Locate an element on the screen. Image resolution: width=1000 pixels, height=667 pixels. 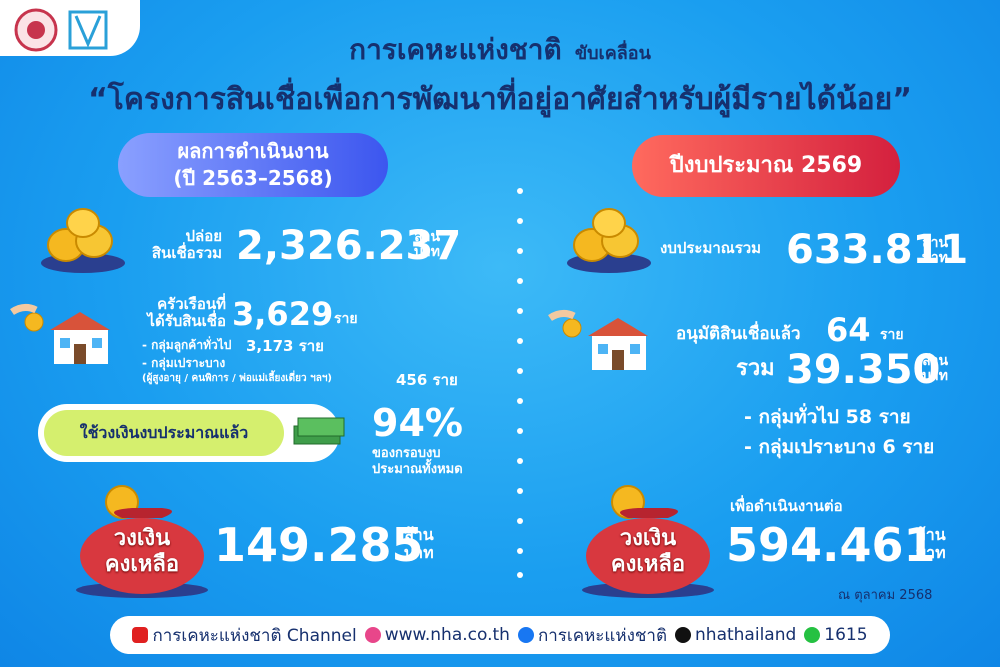
group-value: 3,173 ราย is located at coordinates (285, 346).